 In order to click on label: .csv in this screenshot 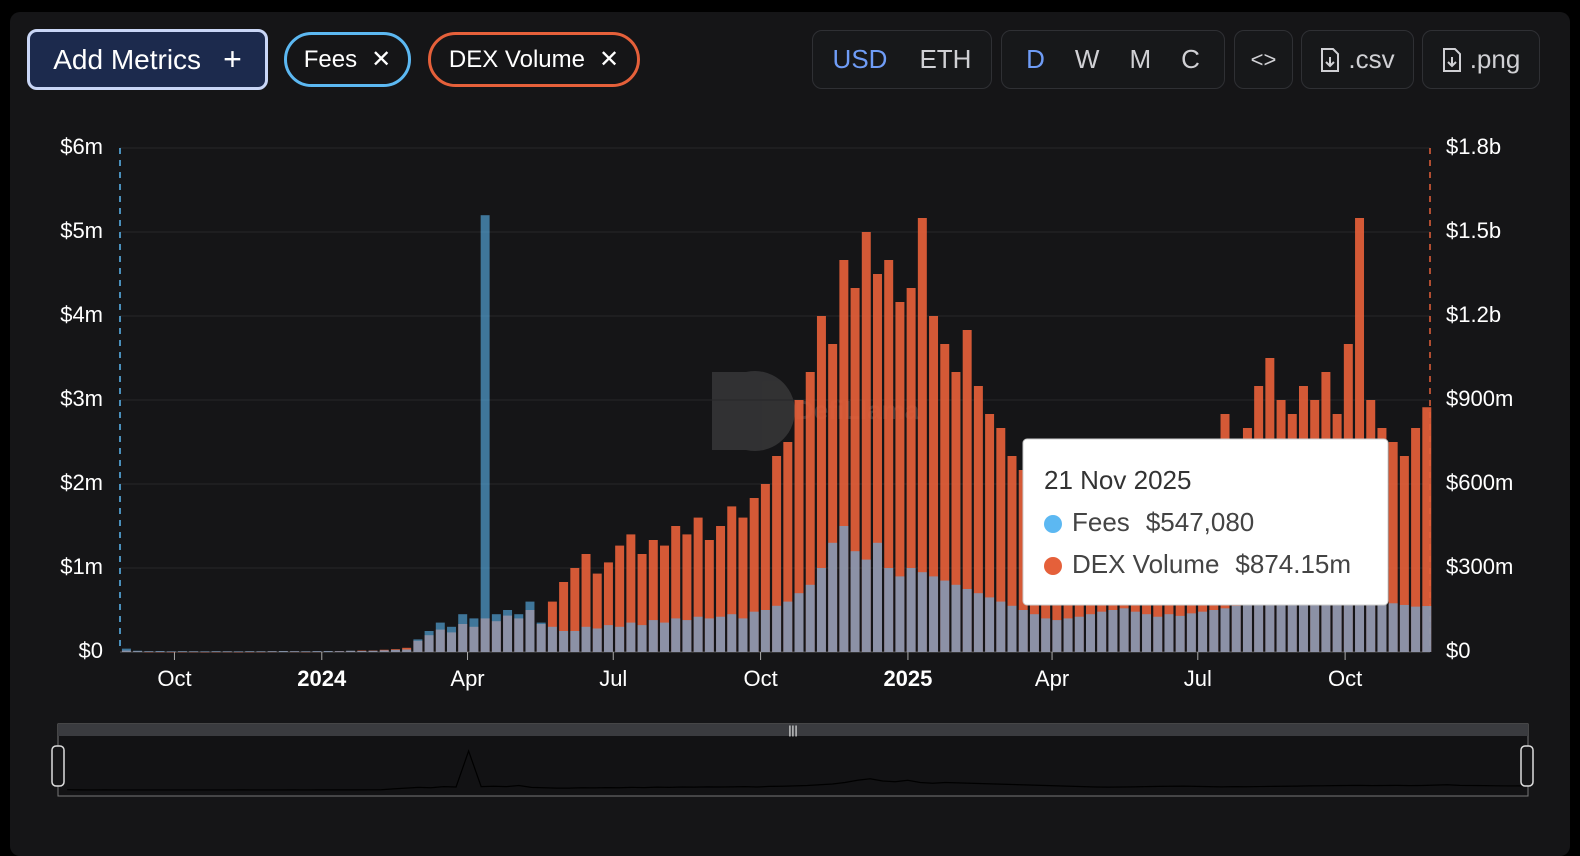, I will do `click(1371, 59)`.